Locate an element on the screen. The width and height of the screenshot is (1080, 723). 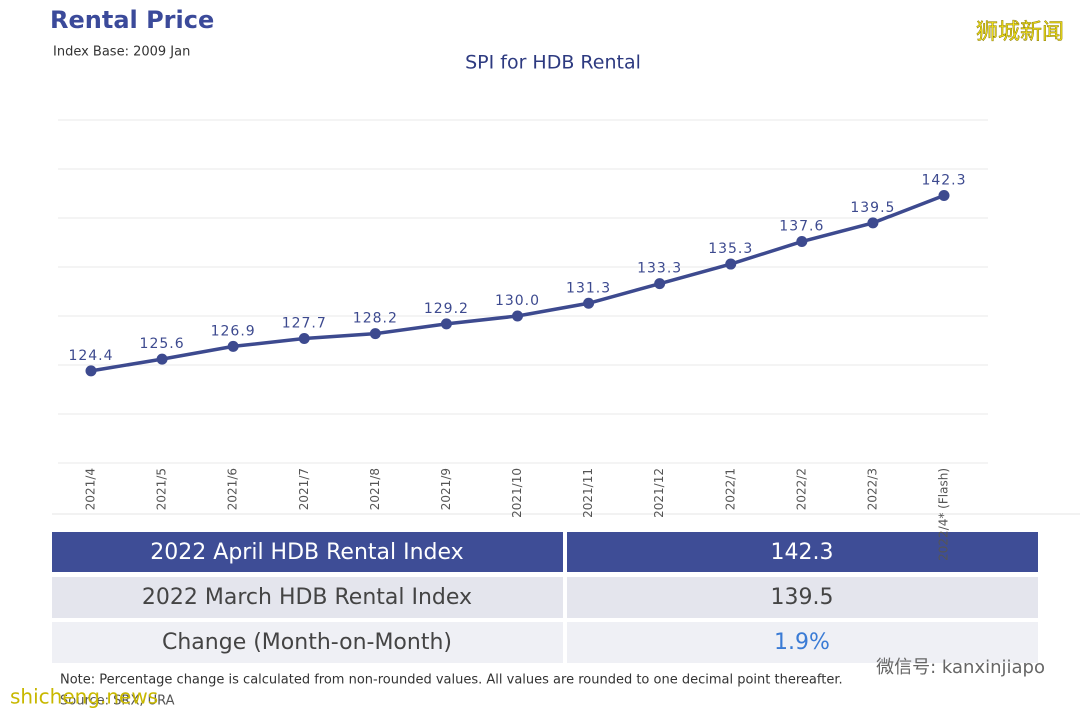
data-label: 130.0 is located at coordinates (517, 301).